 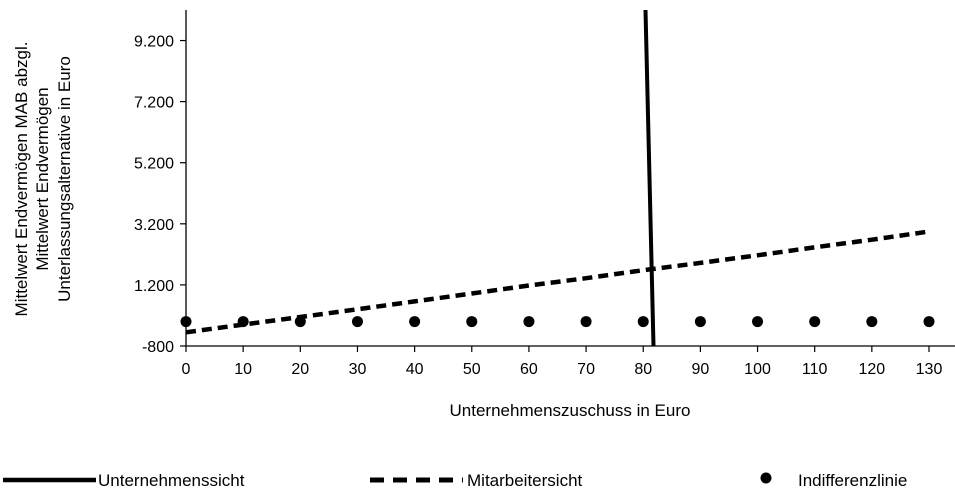 What do you see at coordinates (929, 369) in the screenshot?
I see `x-tick-label: 130` at bounding box center [929, 369].